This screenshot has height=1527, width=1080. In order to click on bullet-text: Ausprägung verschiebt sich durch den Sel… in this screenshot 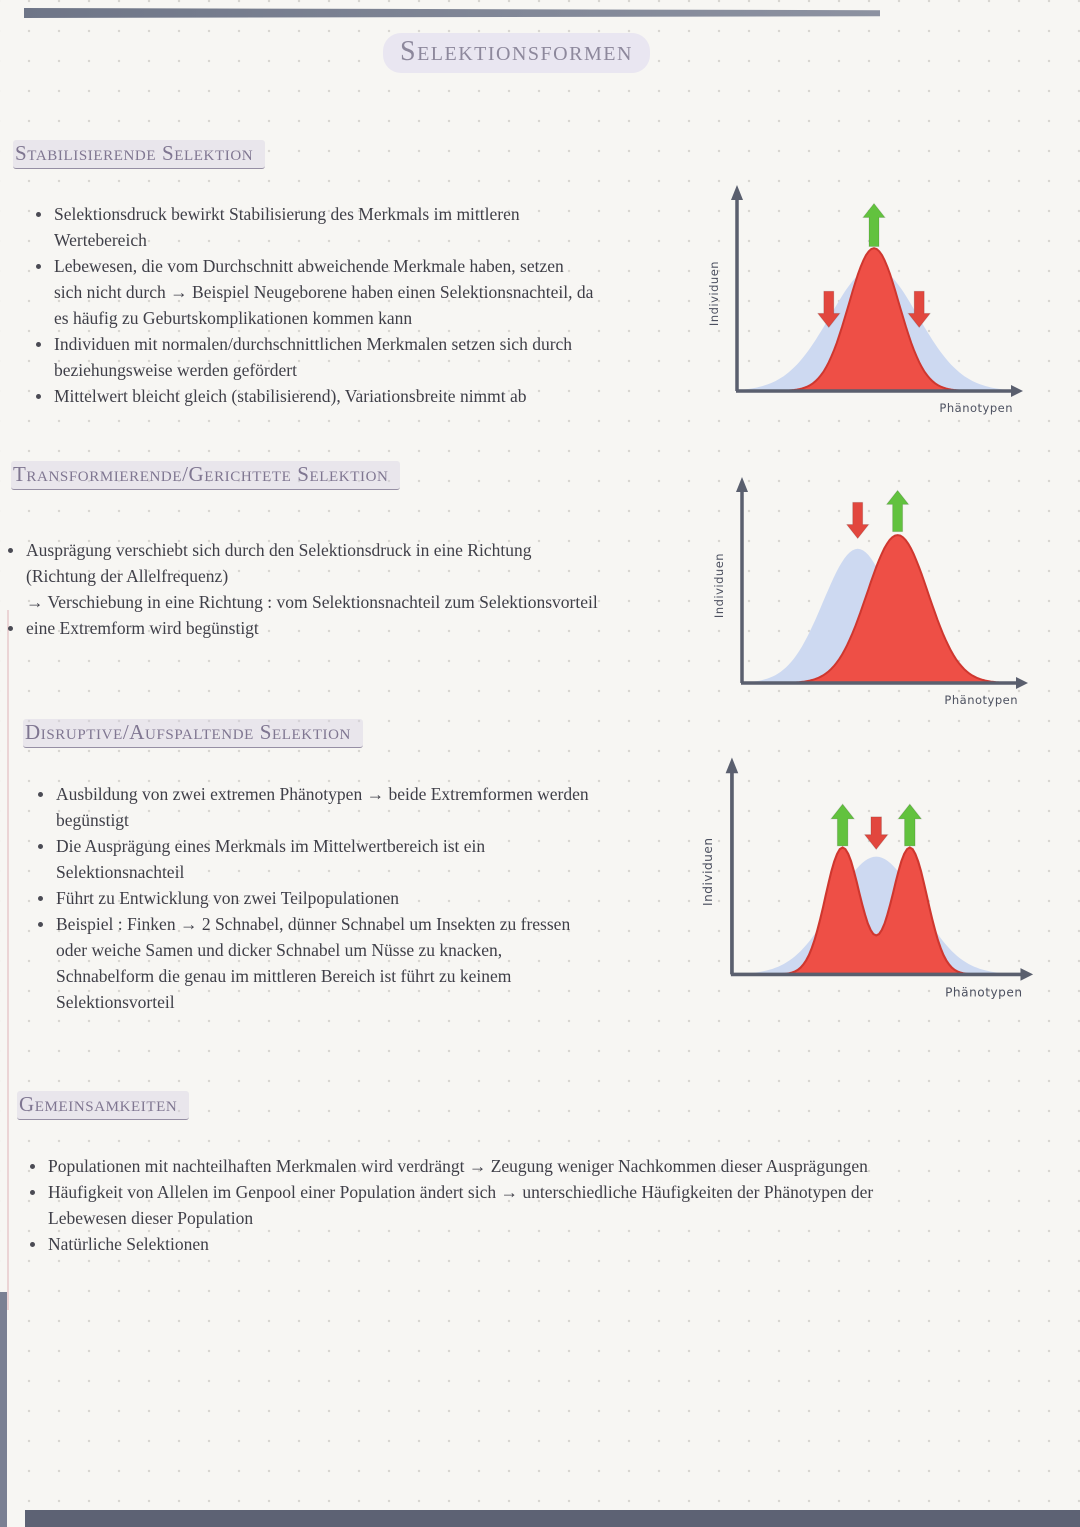, I will do `click(312, 576)`.